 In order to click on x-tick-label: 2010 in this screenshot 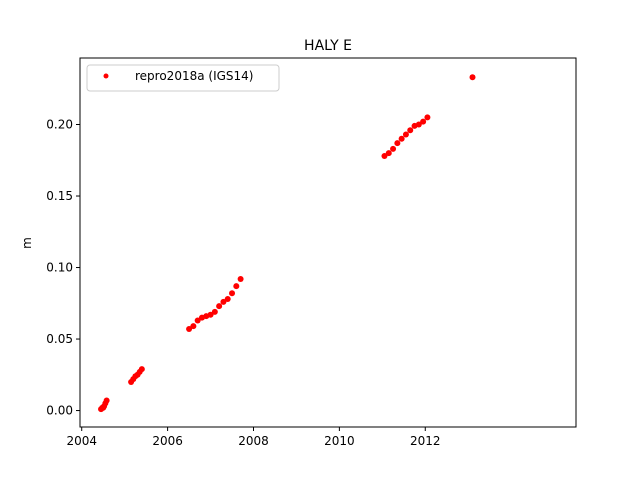, I will do `click(339, 441)`.